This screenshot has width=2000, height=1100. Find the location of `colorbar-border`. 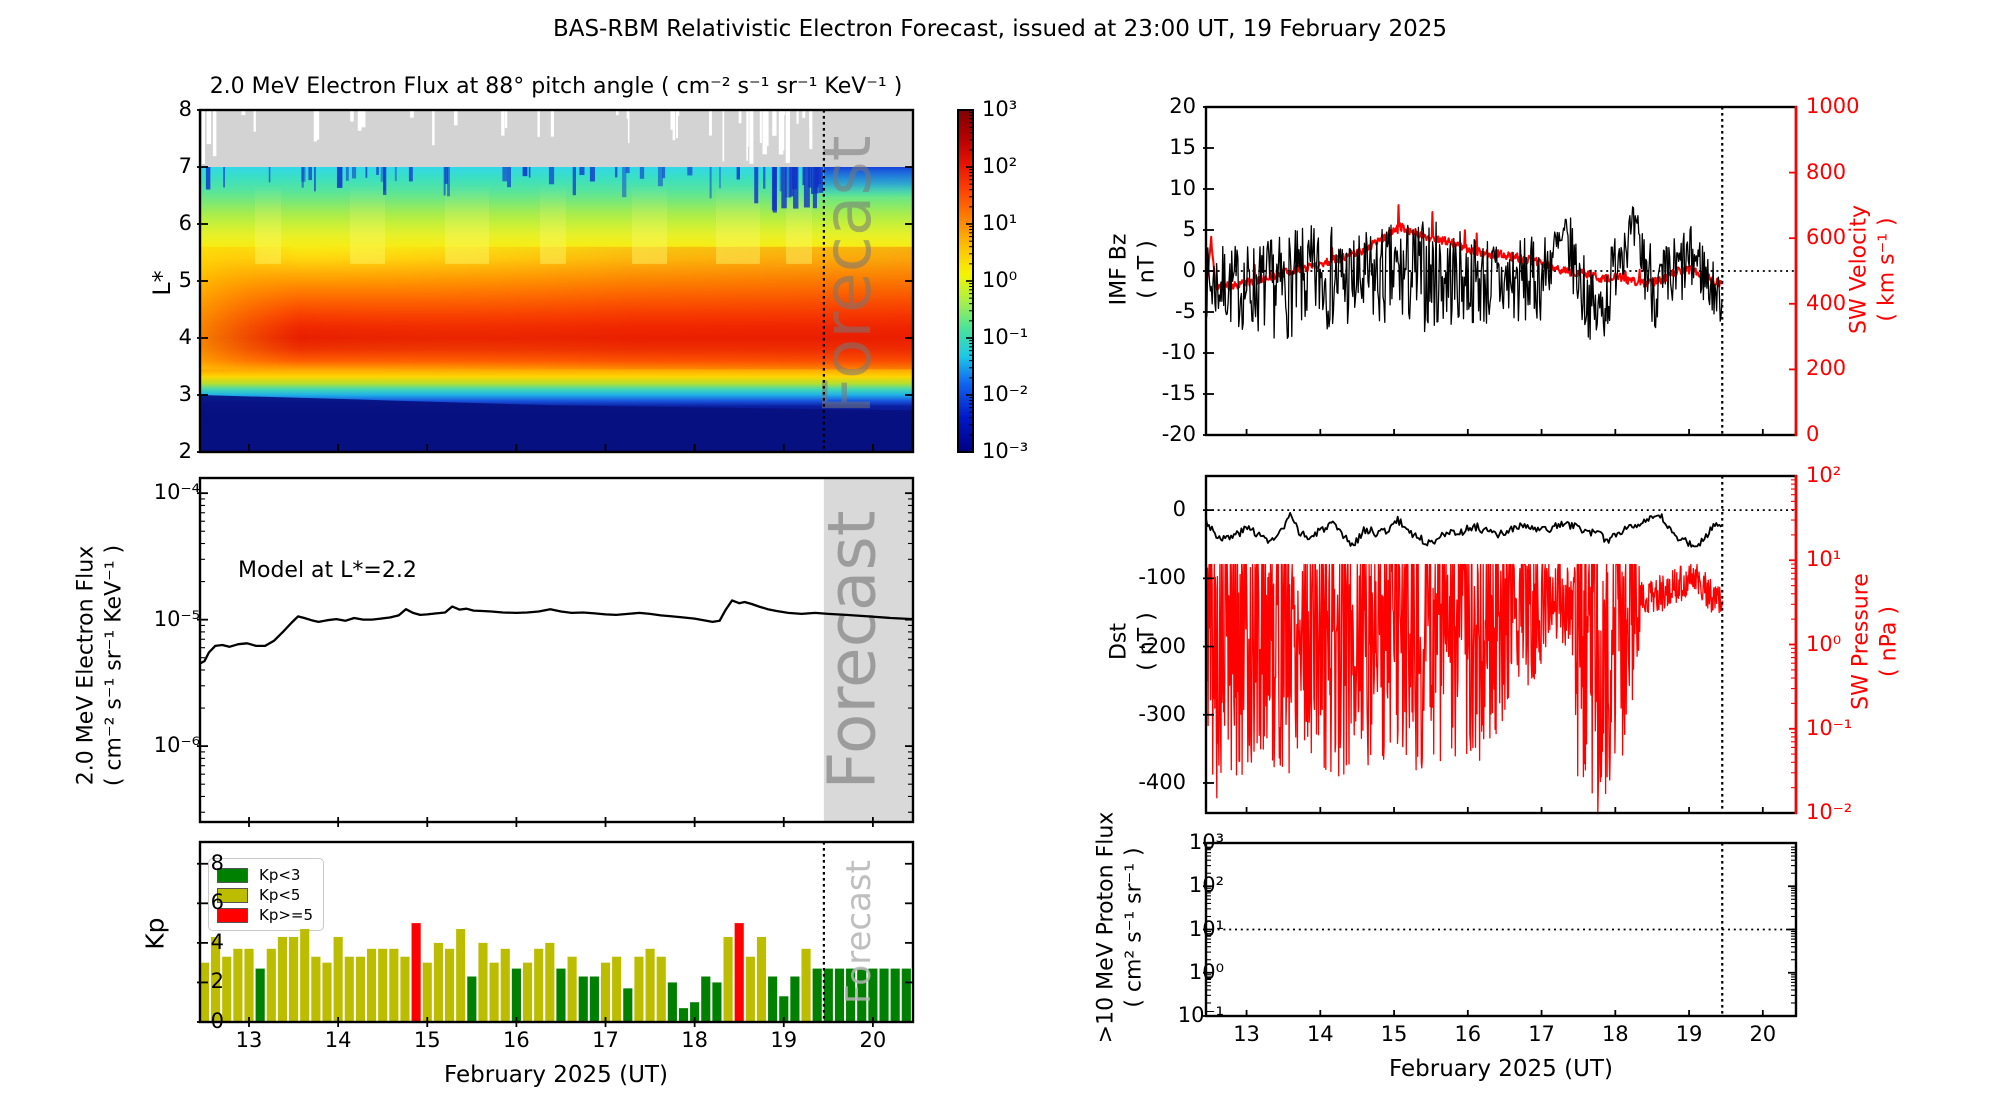

colorbar-border is located at coordinates (965, 281).